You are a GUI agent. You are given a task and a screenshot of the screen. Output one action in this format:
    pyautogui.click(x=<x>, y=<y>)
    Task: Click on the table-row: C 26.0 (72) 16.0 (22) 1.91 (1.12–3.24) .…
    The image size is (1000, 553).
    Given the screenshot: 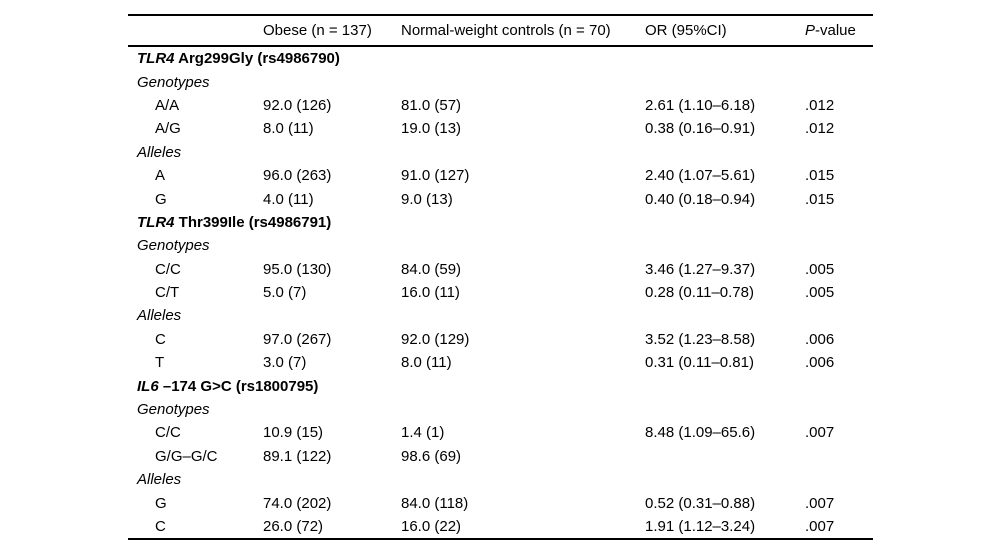 What is the action you would take?
    pyautogui.click(x=500, y=527)
    